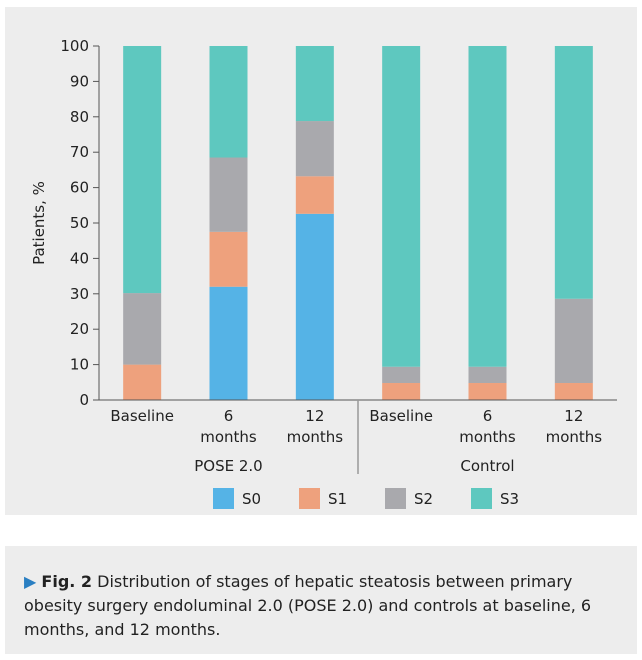 This screenshot has width=642, height=660. What do you see at coordinates (79, 329) in the screenshot?
I see `y-tick-label: 20` at bounding box center [79, 329].